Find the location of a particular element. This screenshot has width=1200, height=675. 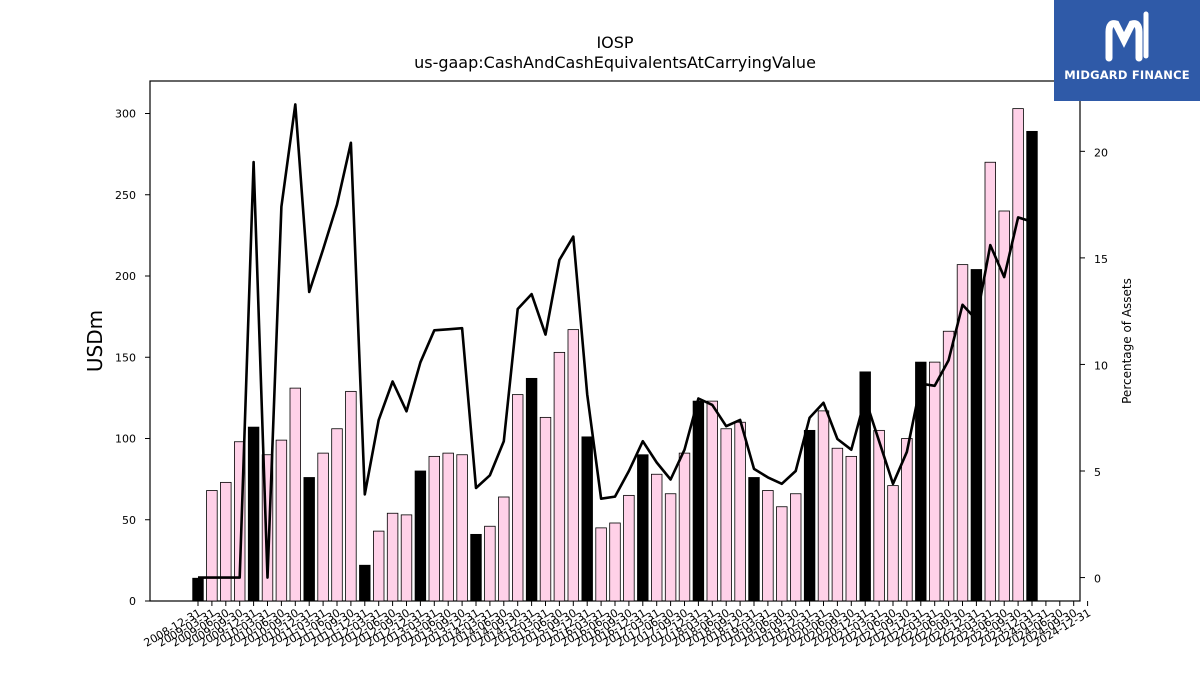

y-tick-label: 300 is located at coordinates (125, 114).